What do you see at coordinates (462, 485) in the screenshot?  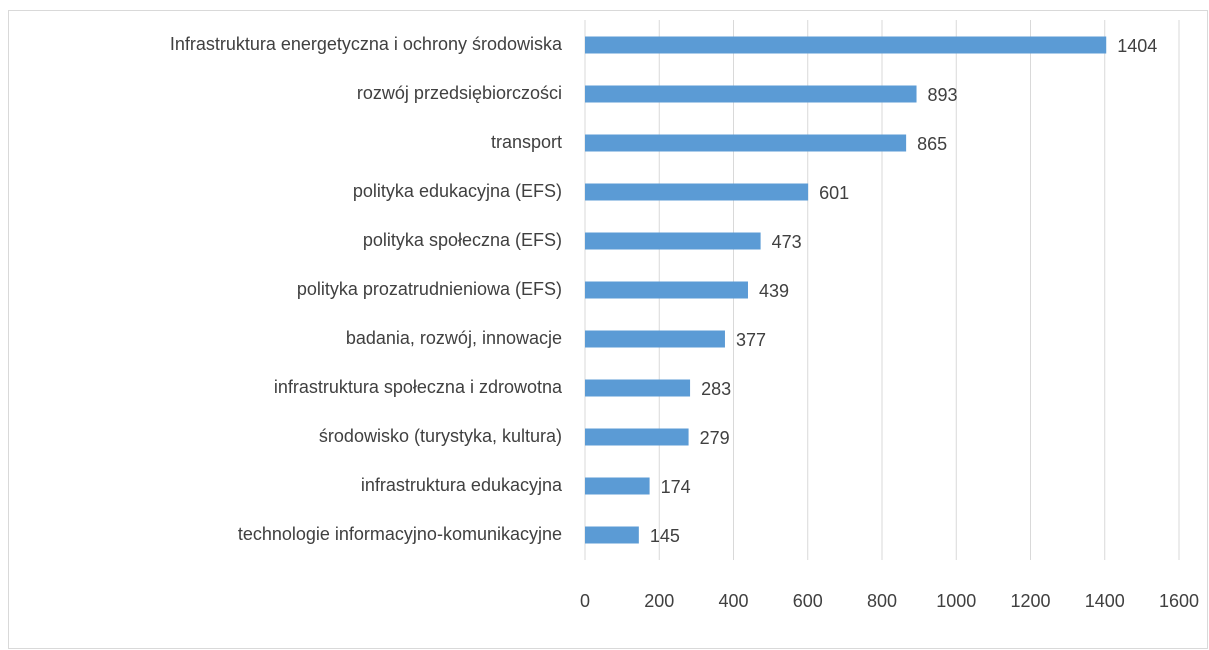 I see `y-tick-label: infrastruktura edukacyjna` at bounding box center [462, 485].